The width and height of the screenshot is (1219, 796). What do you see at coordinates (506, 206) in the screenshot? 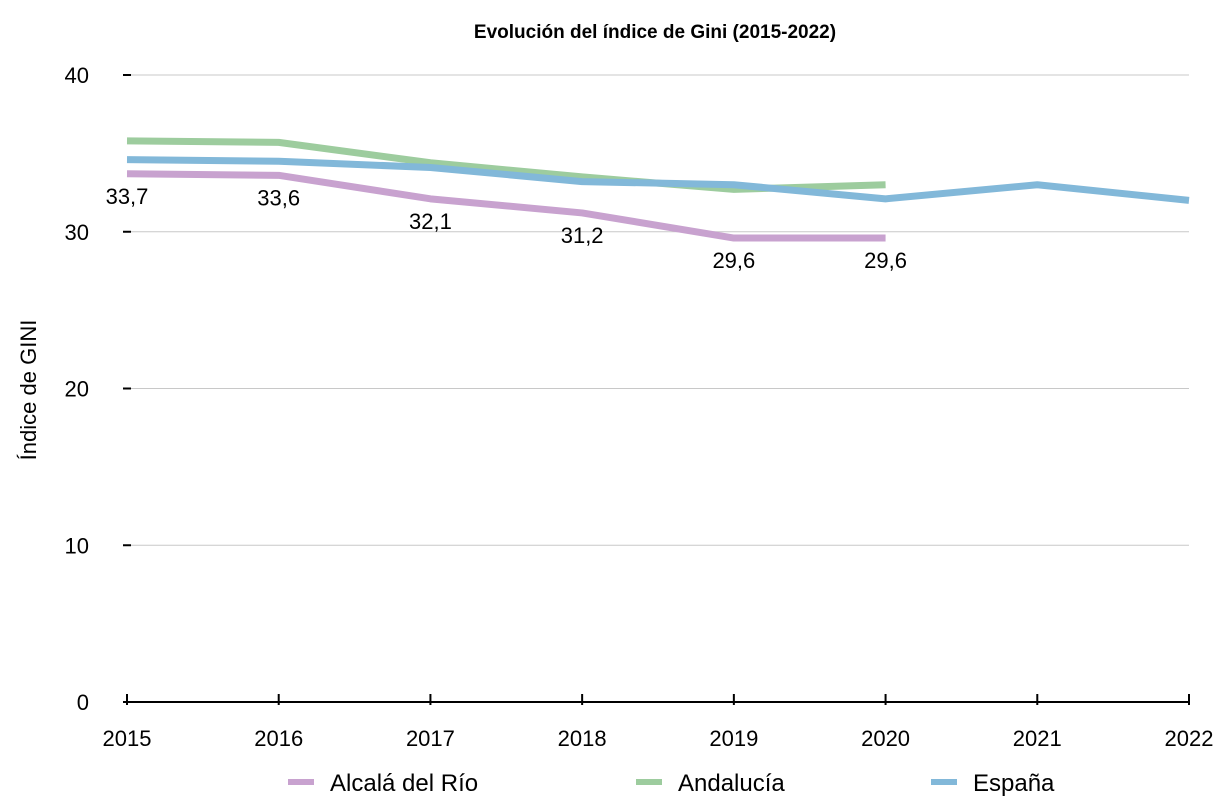
I see `series-line-alcala-del-rio` at bounding box center [506, 206].